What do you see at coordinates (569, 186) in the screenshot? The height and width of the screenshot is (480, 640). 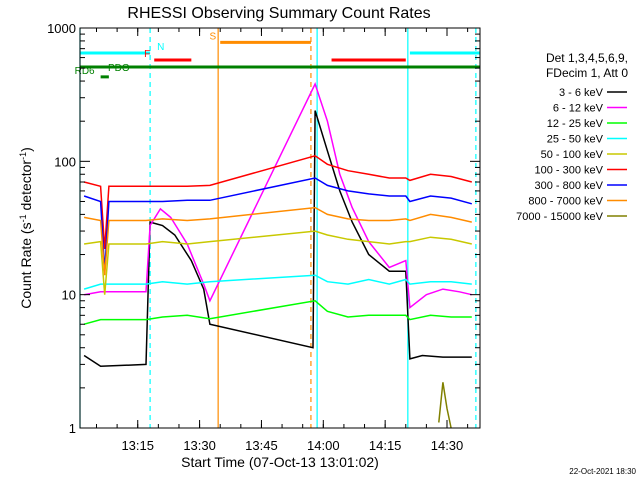 I see `legend-label-6: 300 - 800 keV` at bounding box center [569, 186].